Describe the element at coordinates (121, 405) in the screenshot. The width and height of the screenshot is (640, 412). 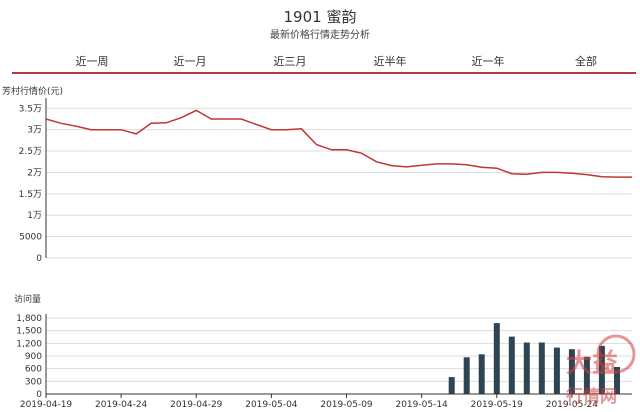
I see `x-tick-label: 2019-04-24` at that location.